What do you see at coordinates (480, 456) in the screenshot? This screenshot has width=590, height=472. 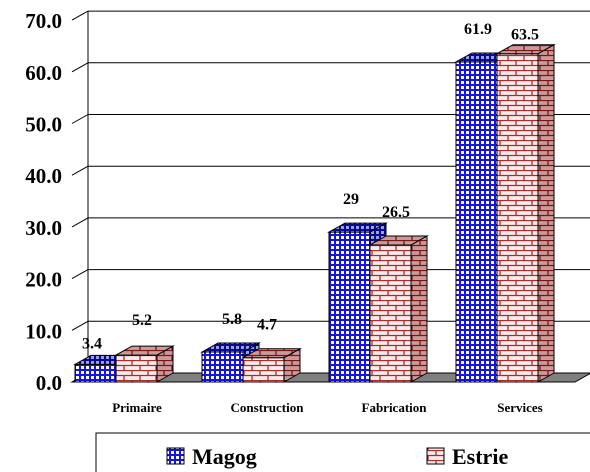 I see `legend-label-estrie: Estrie` at bounding box center [480, 456].